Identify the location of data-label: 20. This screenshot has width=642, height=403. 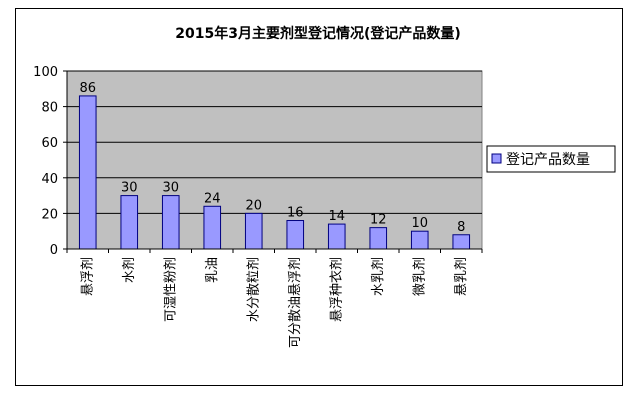
(253, 205).